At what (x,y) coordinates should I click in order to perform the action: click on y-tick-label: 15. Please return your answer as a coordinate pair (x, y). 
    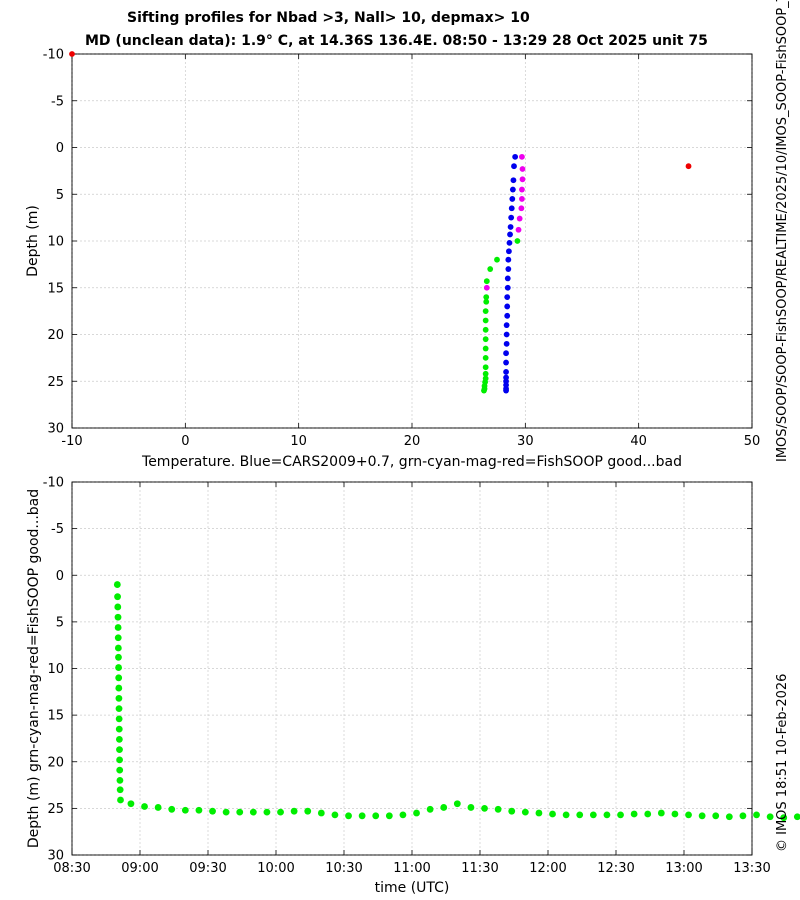
    Looking at the image, I should click on (55, 288).